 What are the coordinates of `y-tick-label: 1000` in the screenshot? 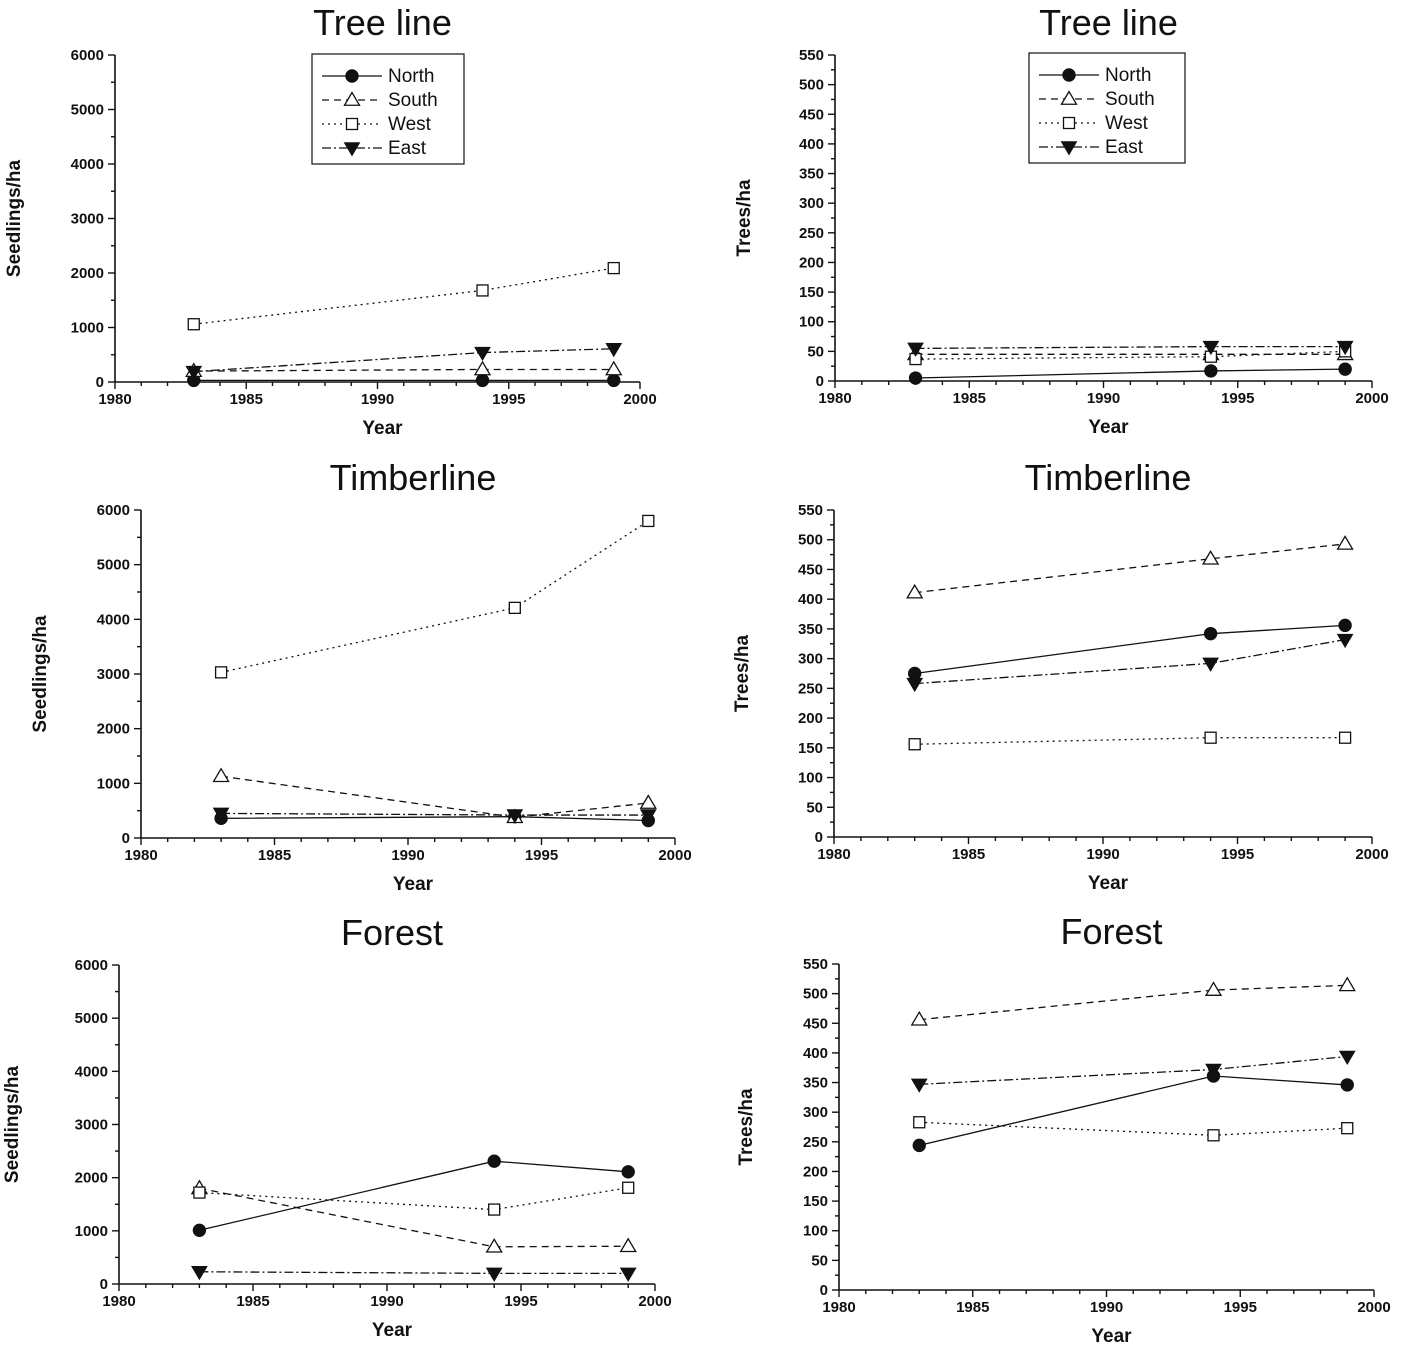 It's located at (113, 783).